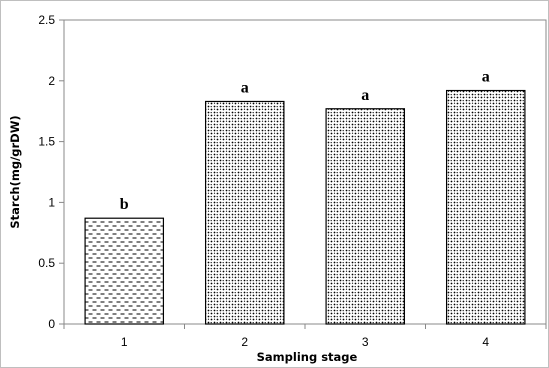 The width and height of the screenshot is (549, 368). I want to click on y-tick-label: 2, so click(51, 81).